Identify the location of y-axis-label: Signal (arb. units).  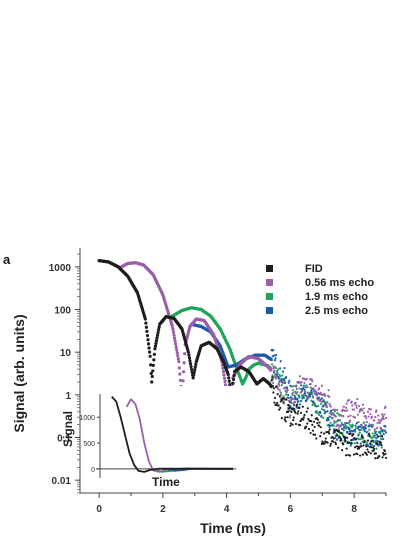
(19, 373).